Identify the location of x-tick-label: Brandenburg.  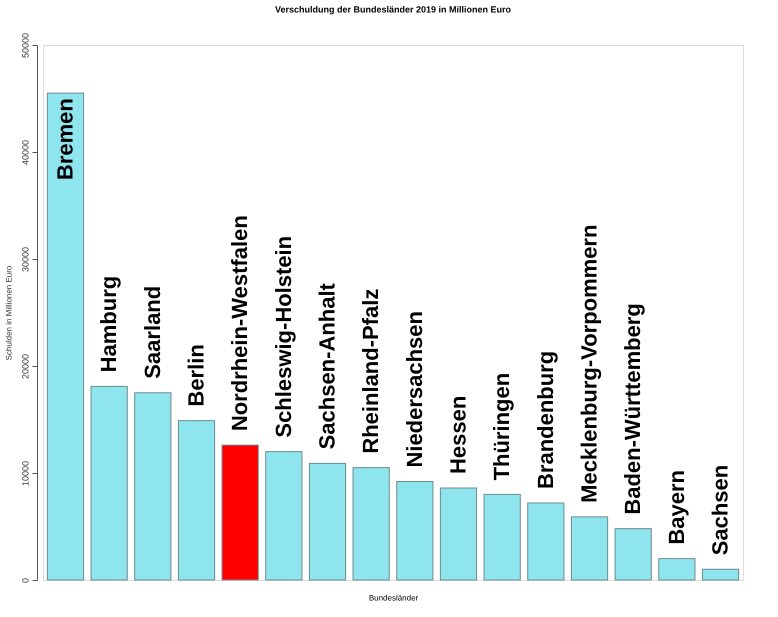
(545, 419).